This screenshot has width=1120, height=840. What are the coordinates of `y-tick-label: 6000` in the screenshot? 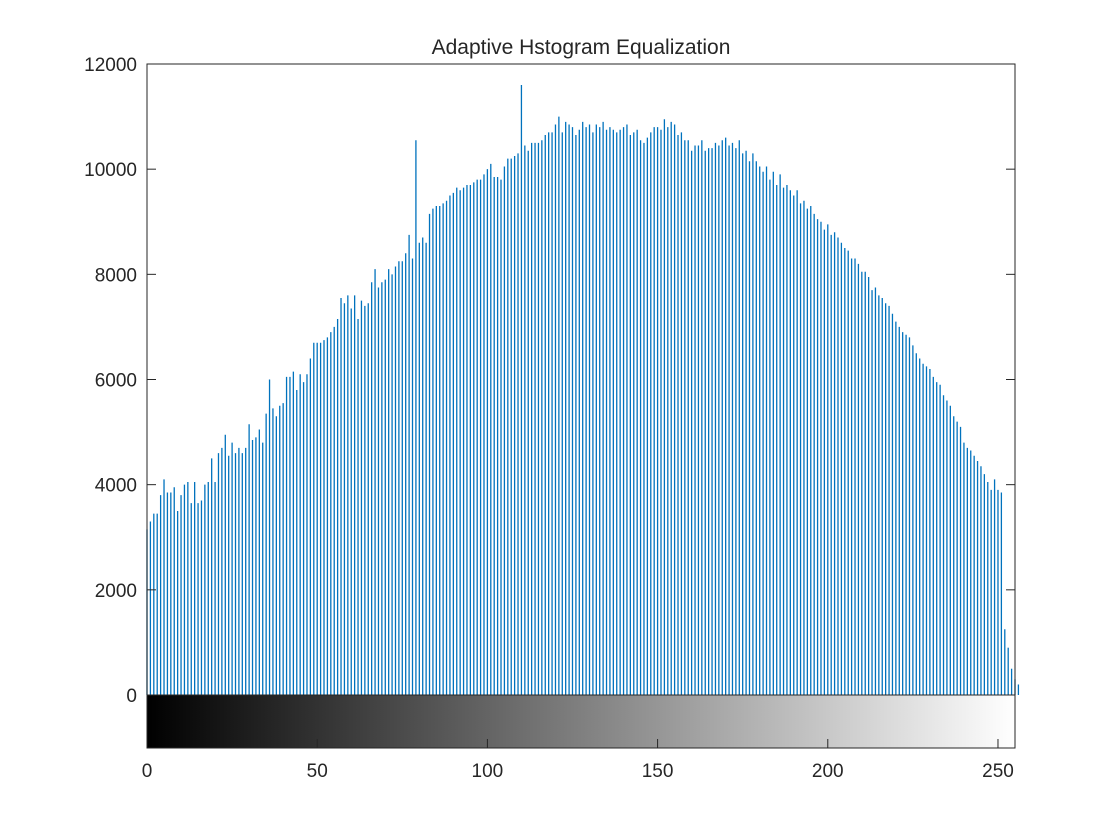 It's located at (116, 381).